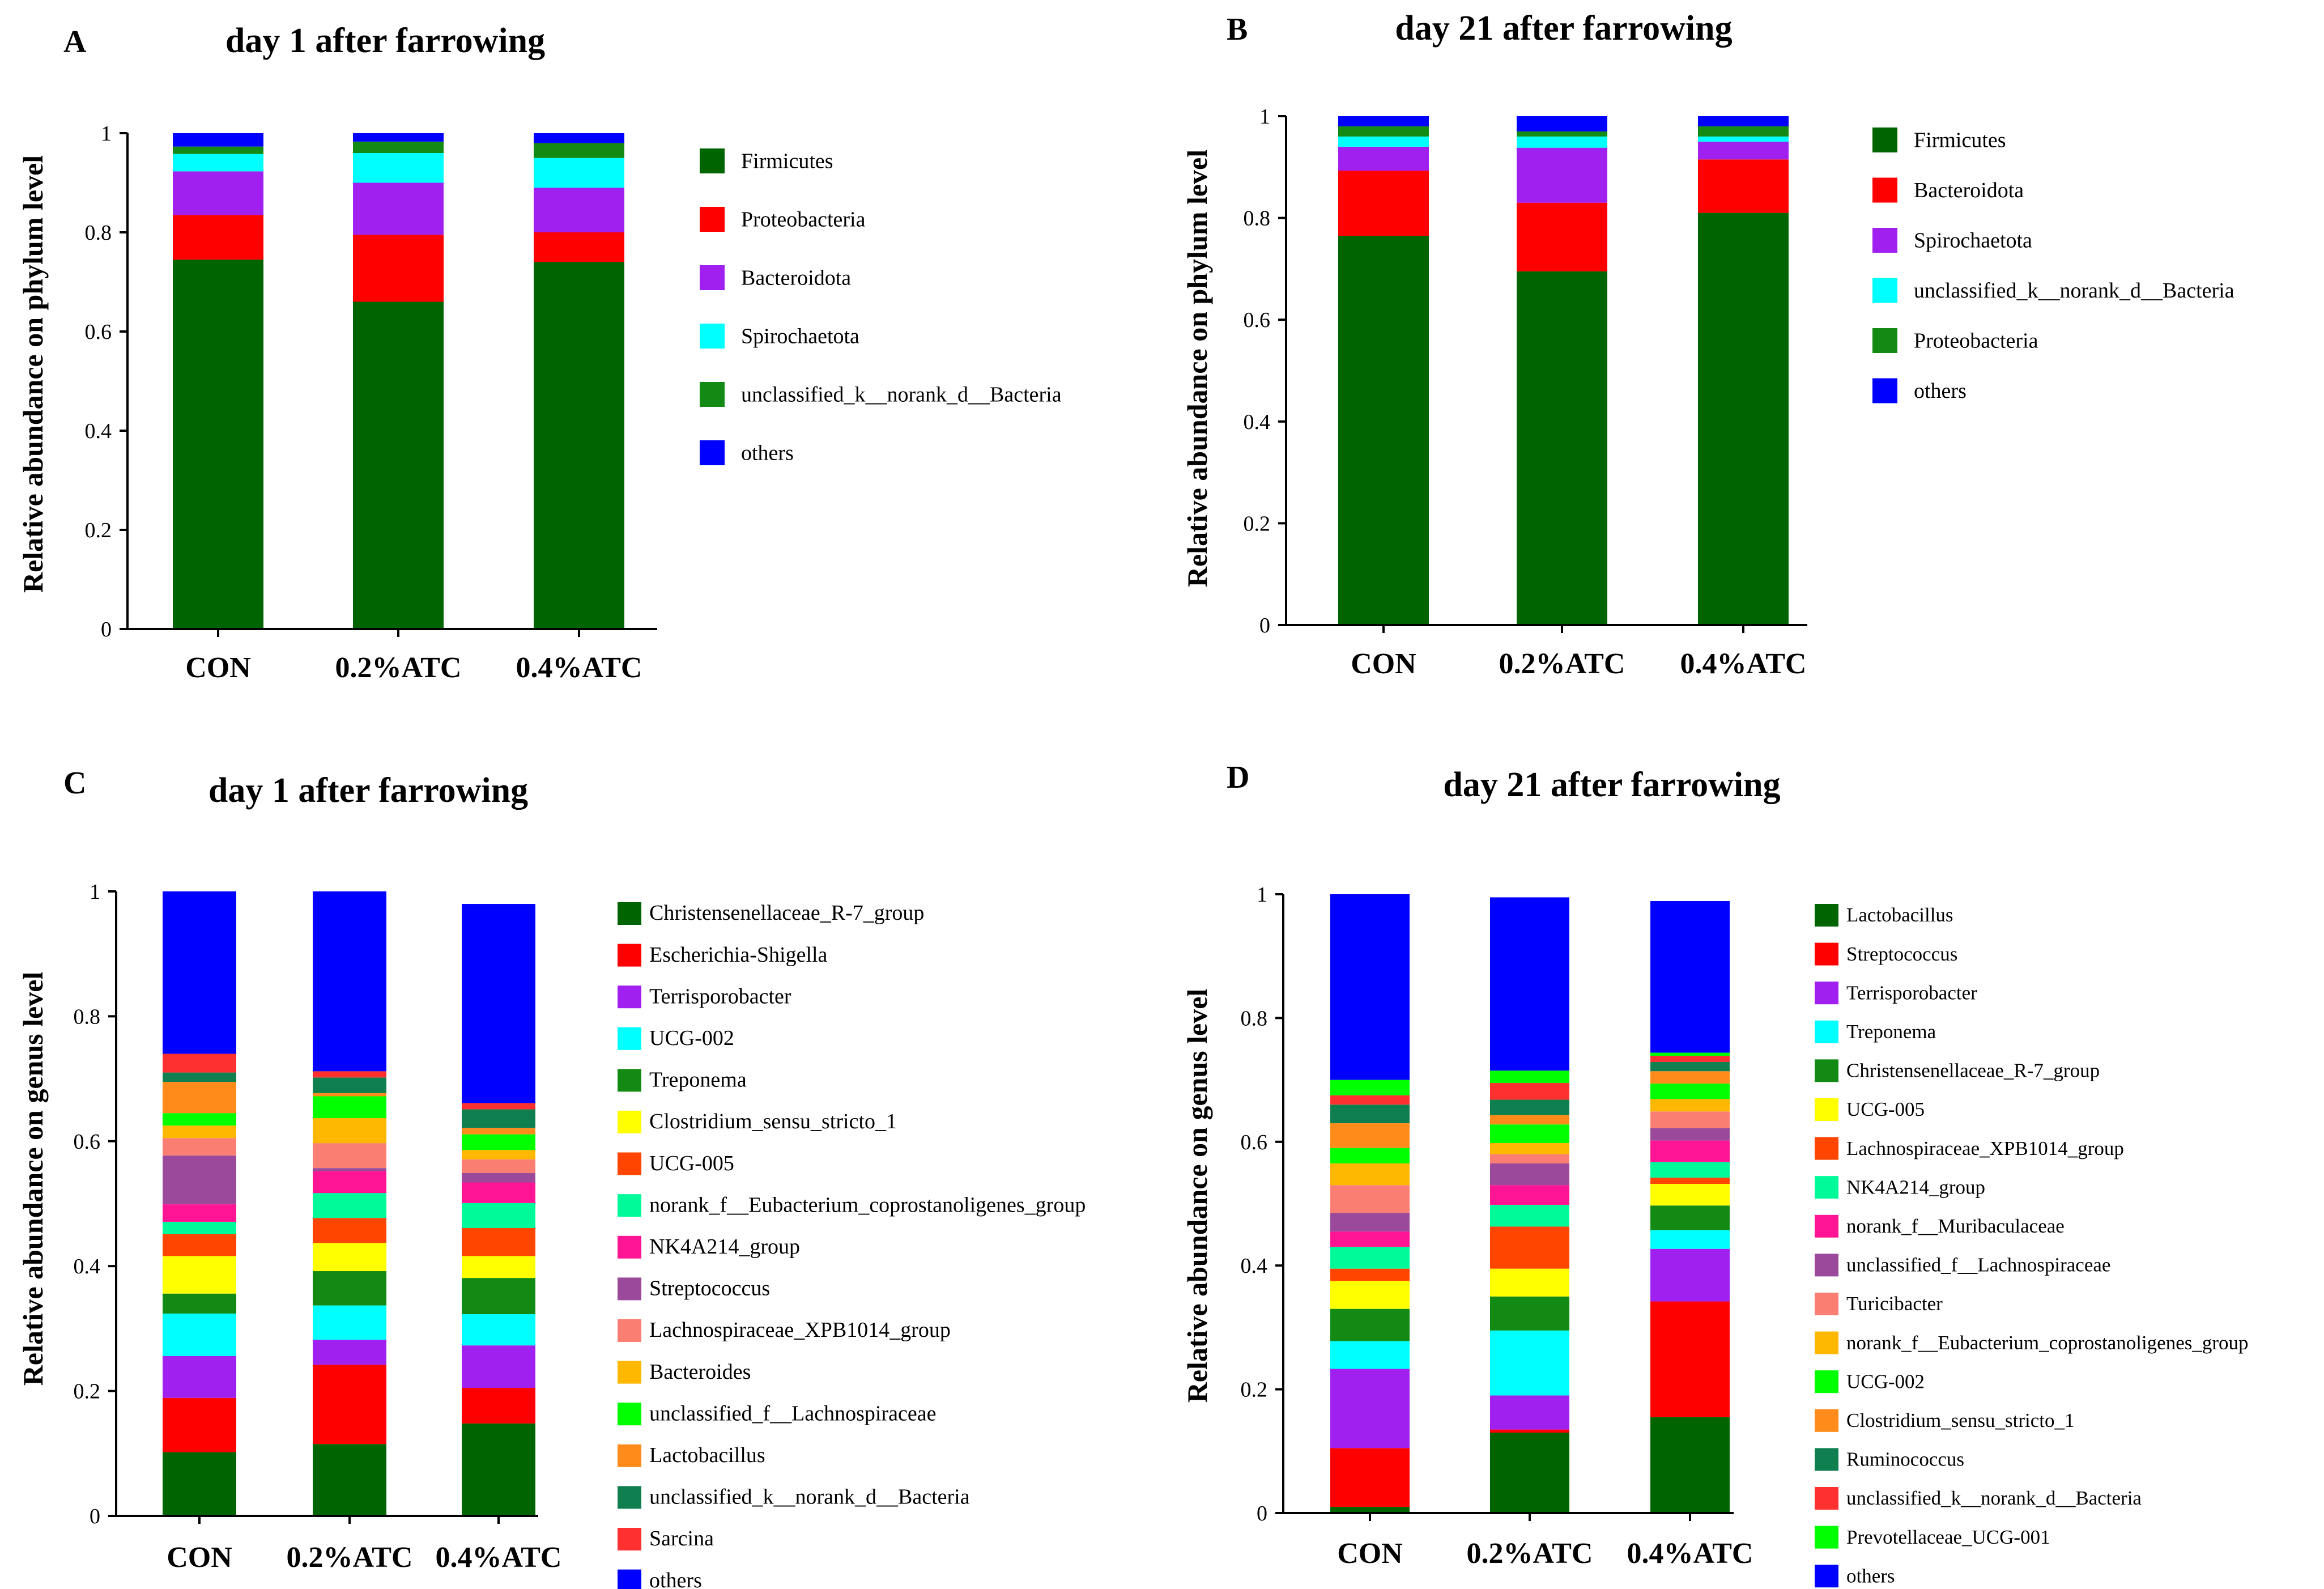 This screenshot has width=2324, height=1589. What do you see at coordinates (1919, 390) in the screenshot?
I see `legend-item: others` at bounding box center [1919, 390].